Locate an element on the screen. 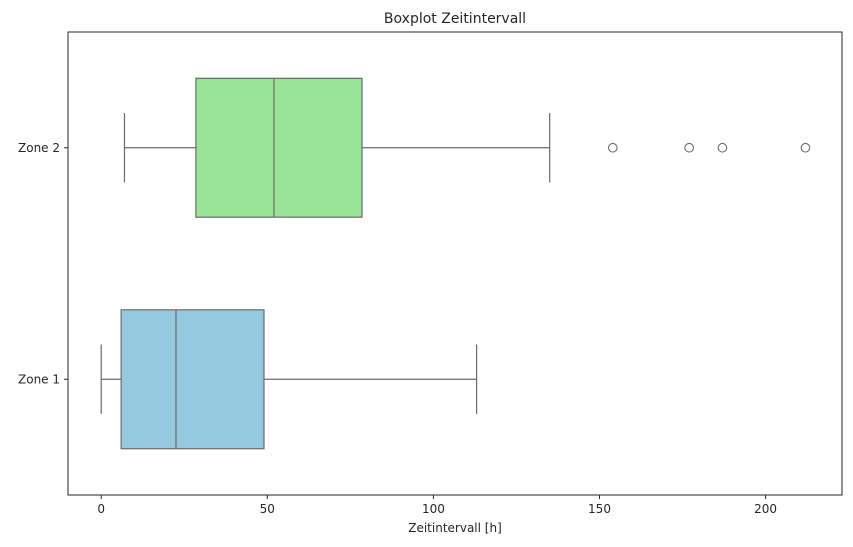 The image size is (853, 547). y-tick-label: Zone 2 is located at coordinates (39, 148).